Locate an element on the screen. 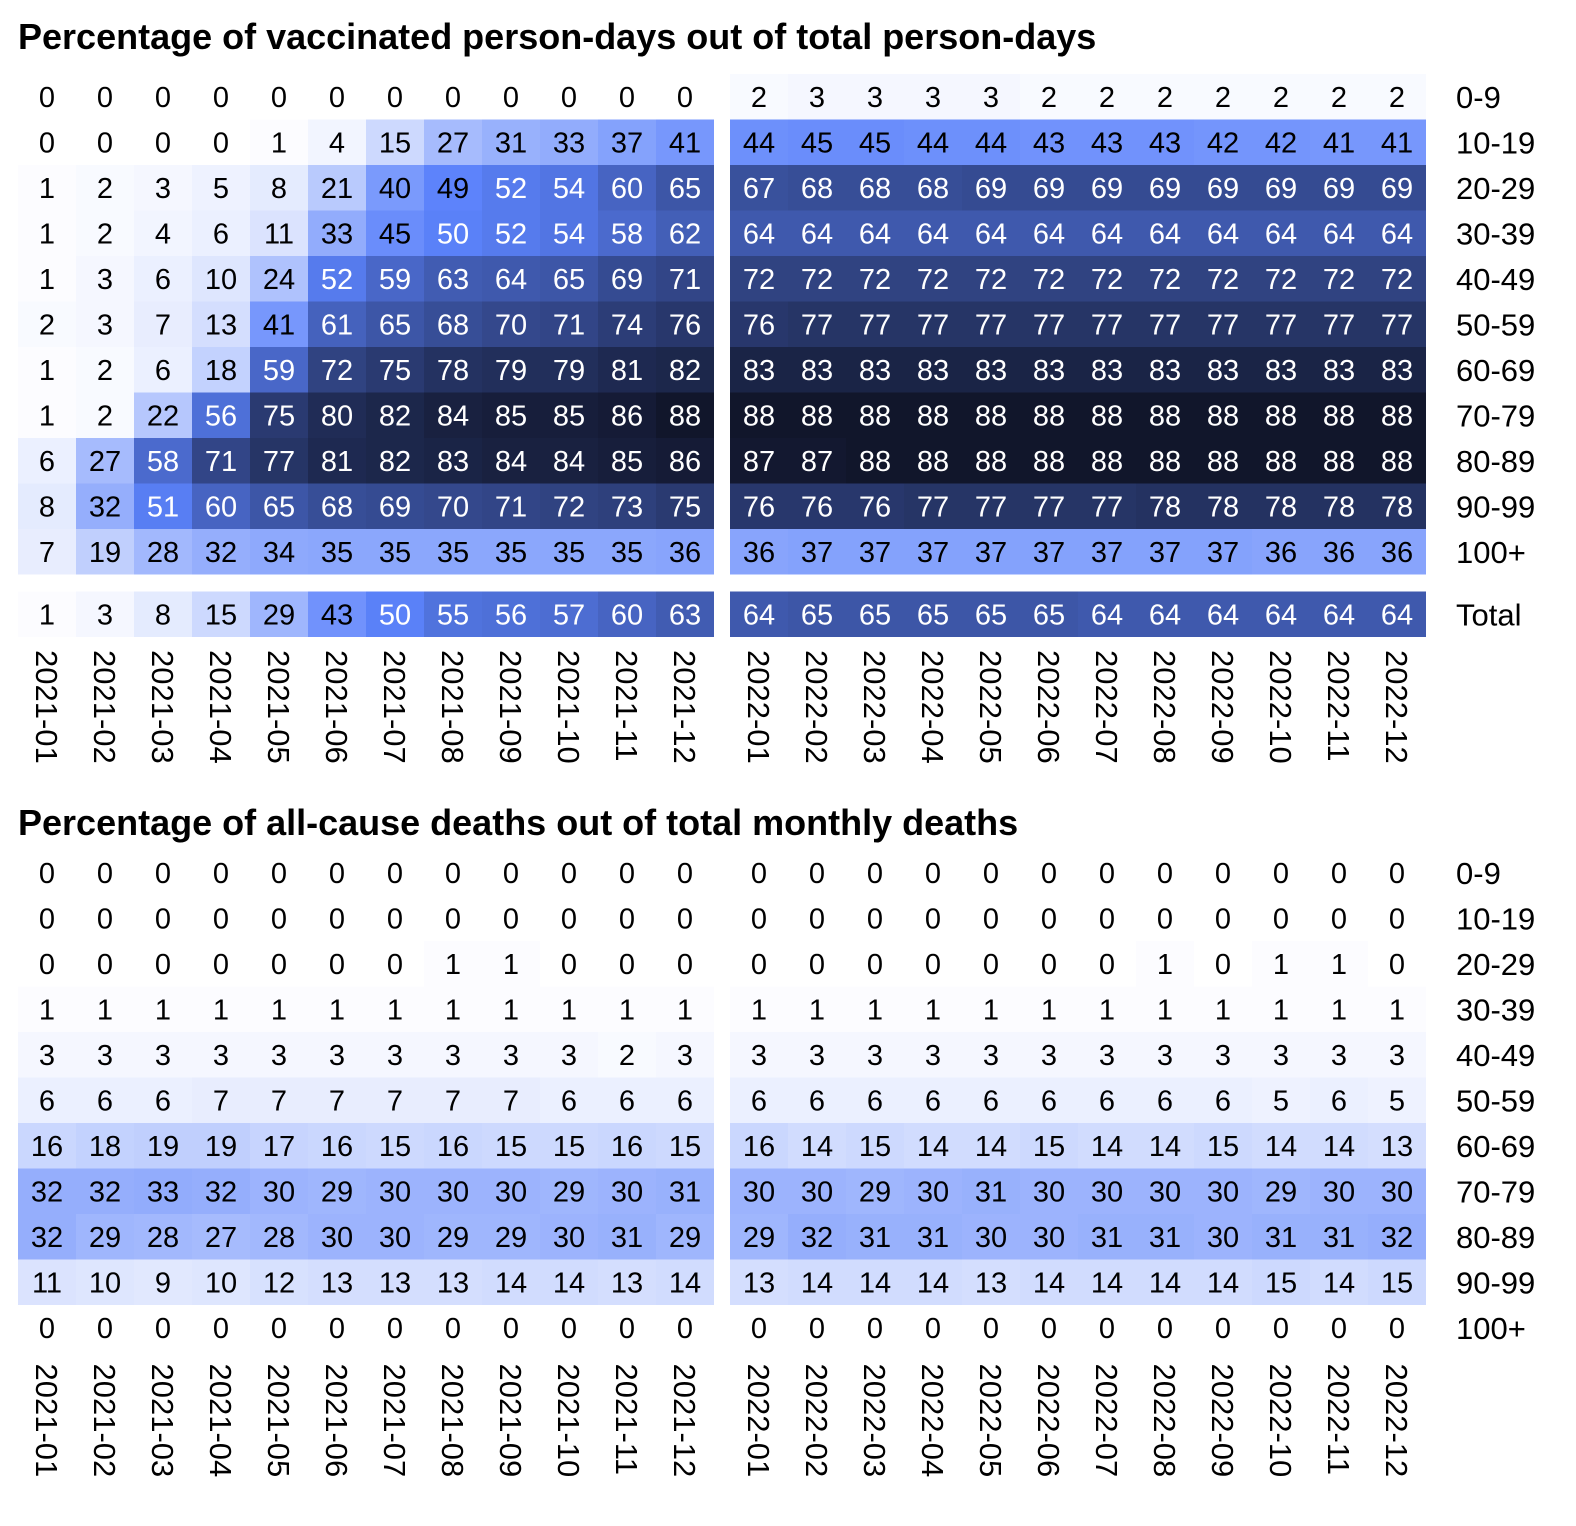  month-label: 2022-03 is located at coordinates (874, 707).